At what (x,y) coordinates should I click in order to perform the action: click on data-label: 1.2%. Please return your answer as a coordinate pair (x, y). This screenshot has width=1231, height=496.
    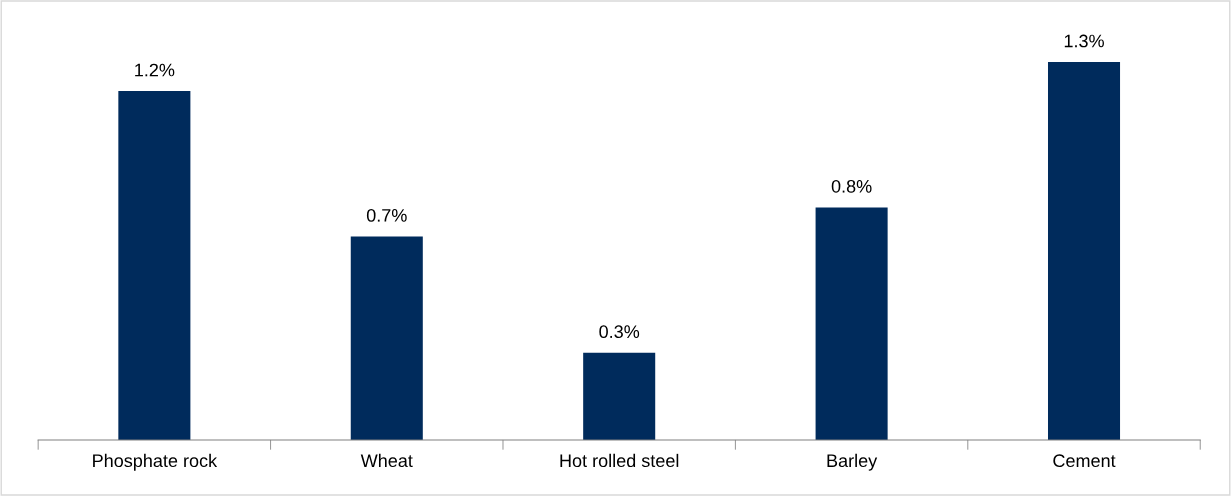
    Looking at the image, I should click on (155, 70).